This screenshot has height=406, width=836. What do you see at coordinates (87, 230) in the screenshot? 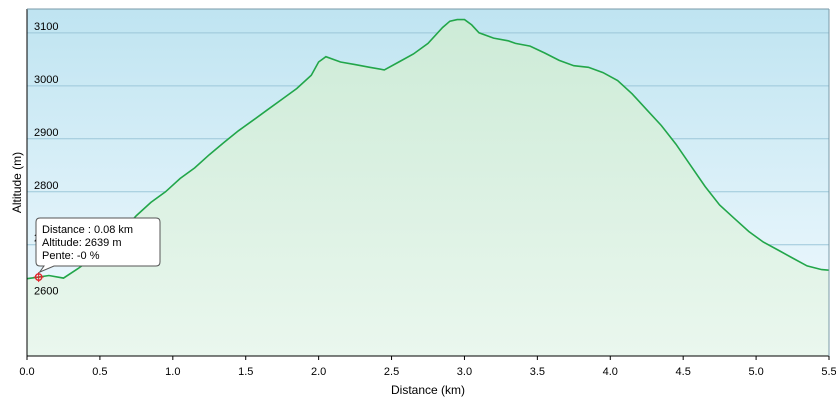
I see `tooltip-distance: Distance : 0.08 km` at bounding box center [87, 230].